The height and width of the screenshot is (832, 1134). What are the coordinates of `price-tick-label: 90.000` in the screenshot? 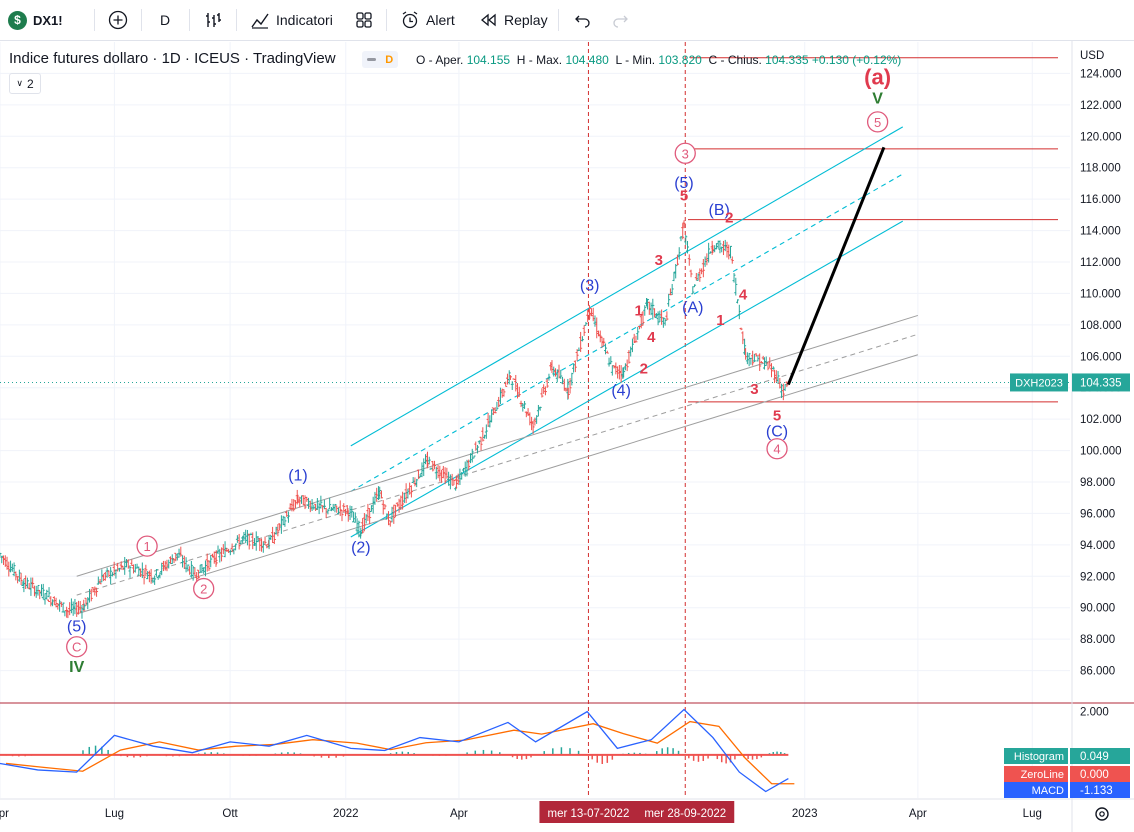 It's located at (1097, 609).